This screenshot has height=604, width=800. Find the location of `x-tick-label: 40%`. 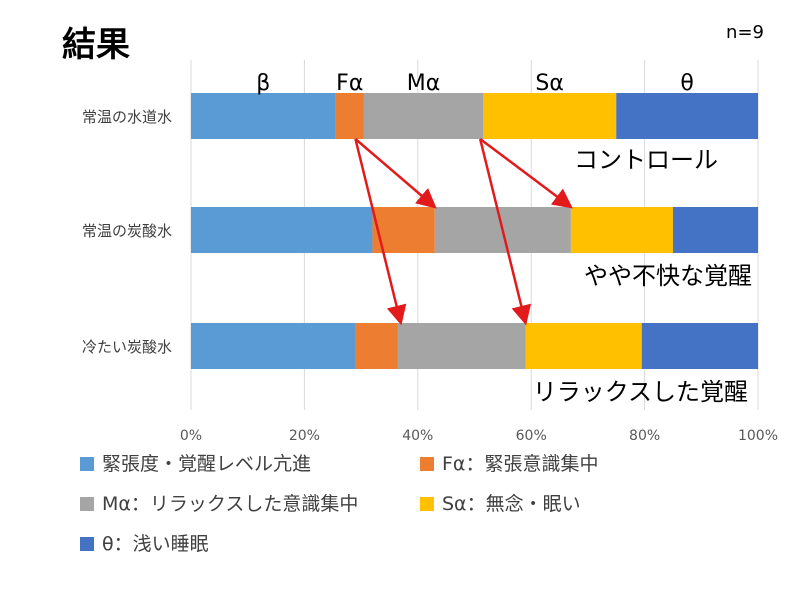

x-tick-label: 40% is located at coordinates (417, 436).